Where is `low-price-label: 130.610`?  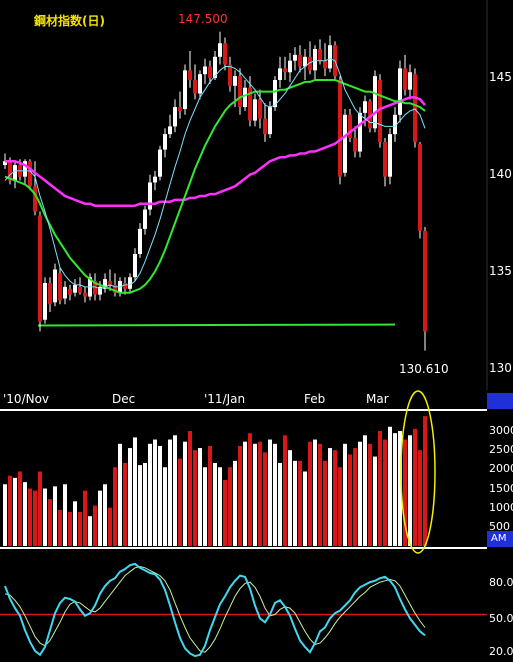 low-price-label: 130.610 is located at coordinates (424, 369).